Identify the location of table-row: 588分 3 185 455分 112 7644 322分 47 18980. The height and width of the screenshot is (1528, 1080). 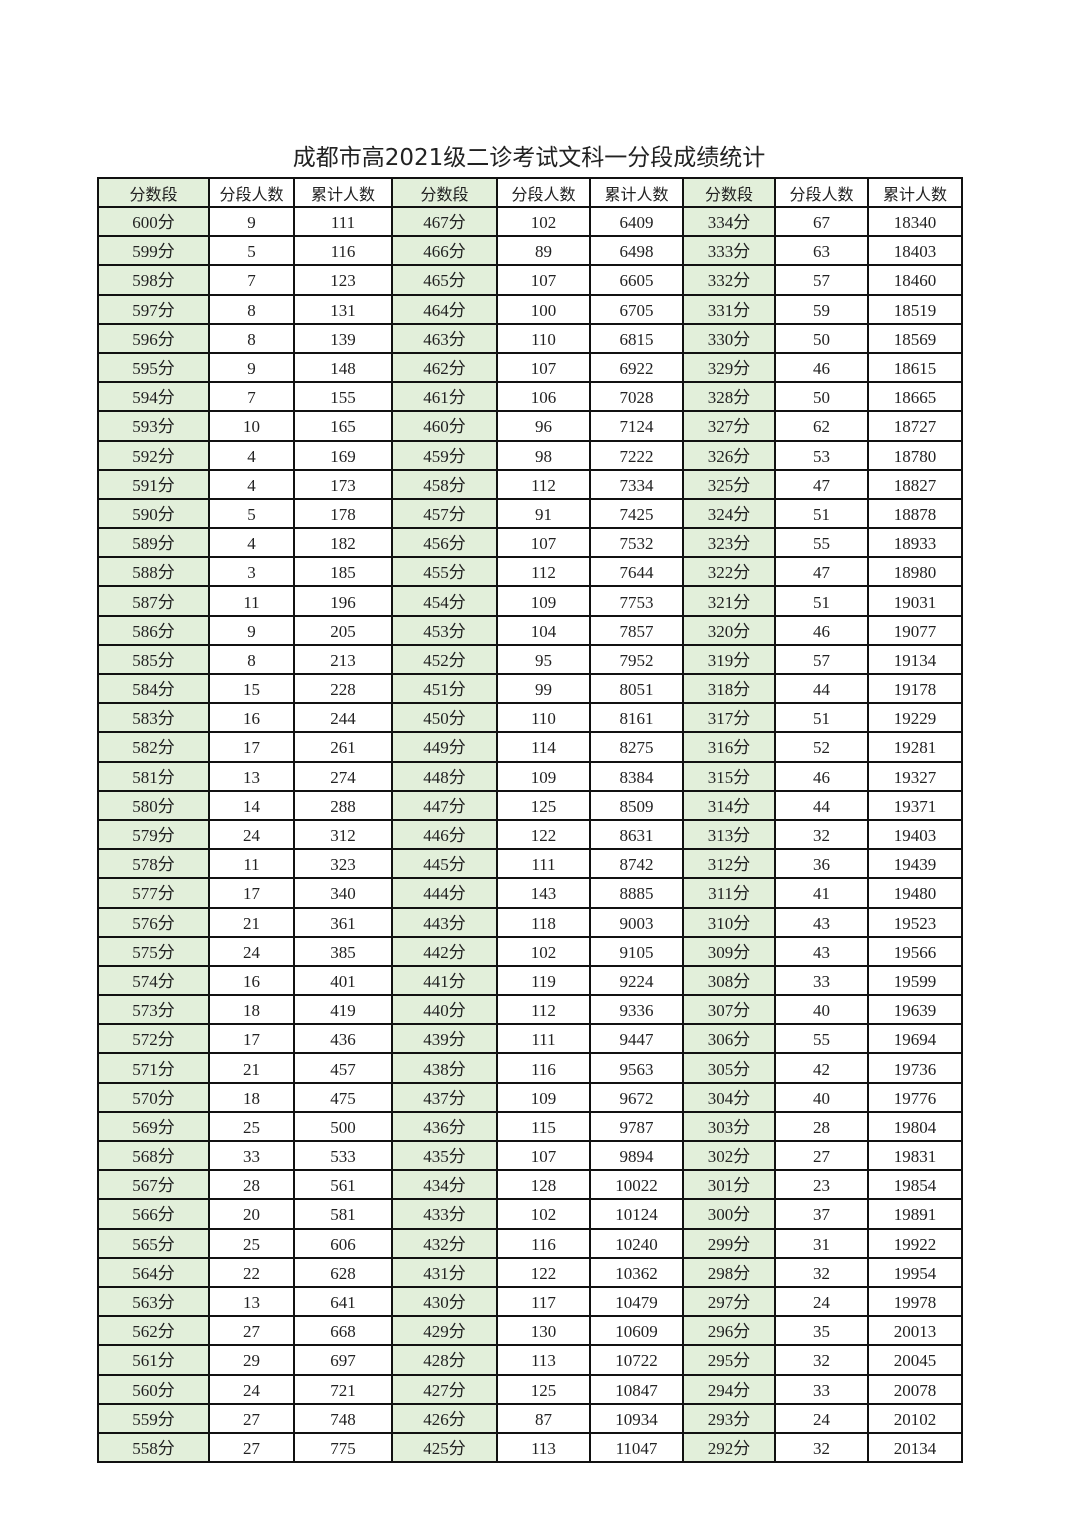
(530, 572).